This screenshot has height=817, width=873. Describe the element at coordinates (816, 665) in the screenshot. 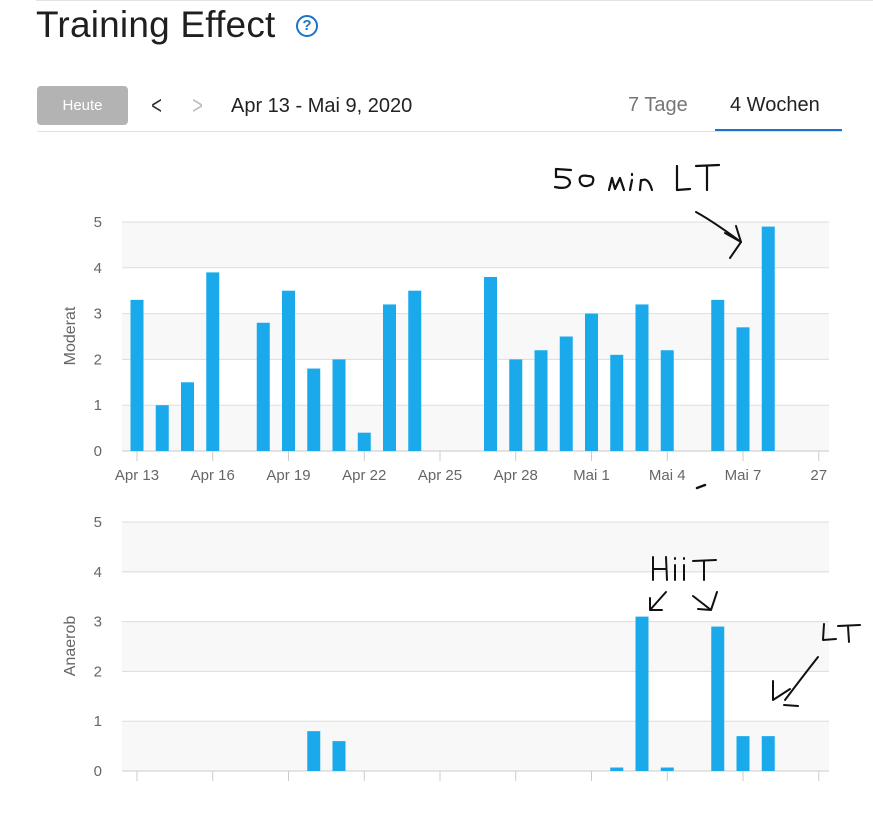

I see `annotation-lt` at that location.